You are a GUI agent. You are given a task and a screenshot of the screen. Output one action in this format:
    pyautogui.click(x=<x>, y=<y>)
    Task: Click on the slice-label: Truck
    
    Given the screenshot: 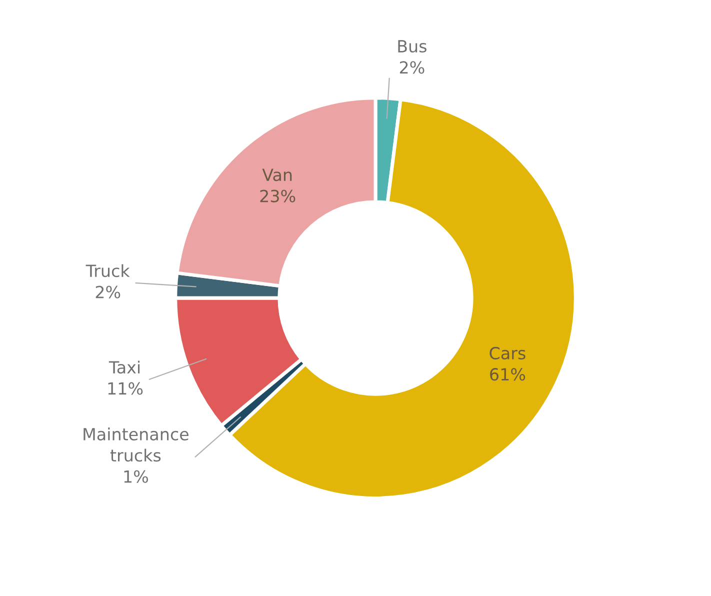 What is the action you would take?
    pyautogui.click(x=108, y=271)
    